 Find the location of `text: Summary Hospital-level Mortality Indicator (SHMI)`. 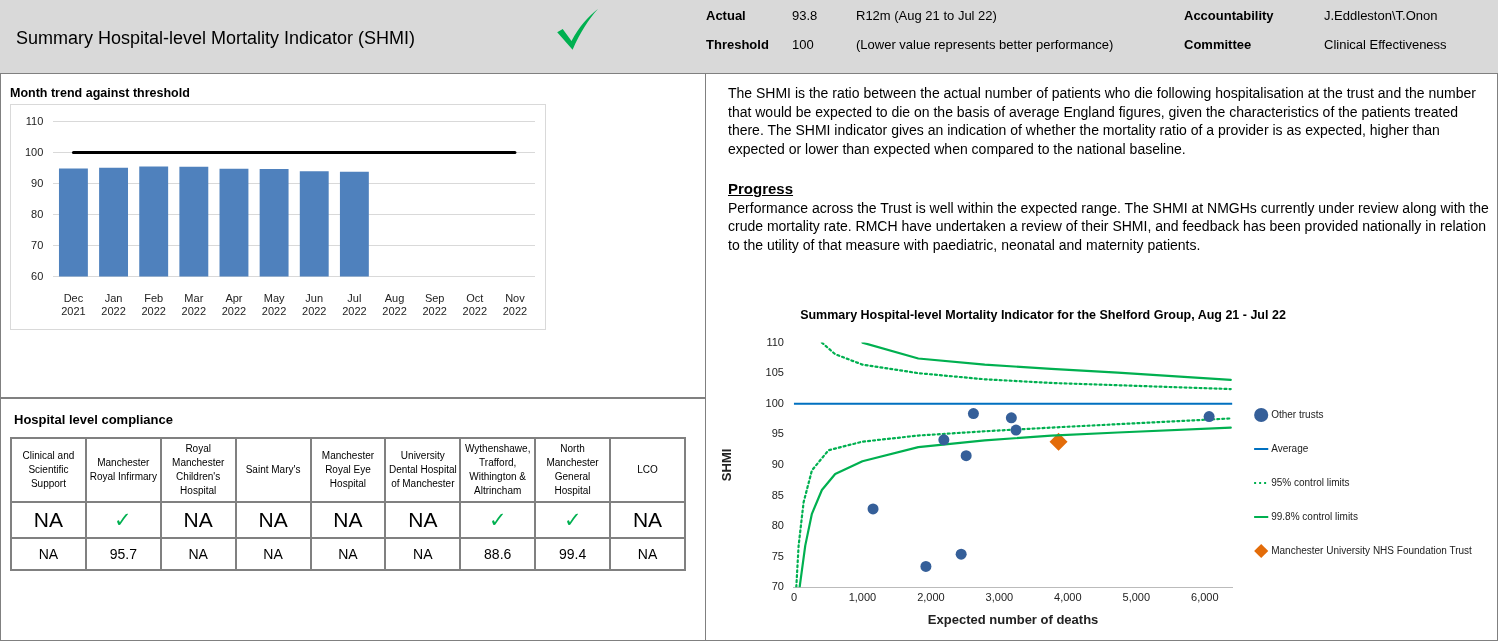

text: Summary Hospital-level Mortality Indicator (SHMI) is located at coordinates (216, 38).